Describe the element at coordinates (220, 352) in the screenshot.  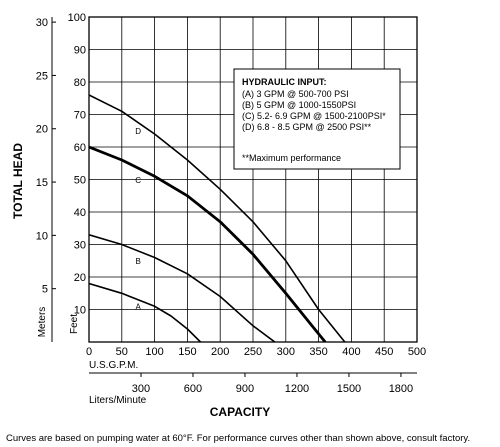
I see `x-tick-label: 200` at that location.